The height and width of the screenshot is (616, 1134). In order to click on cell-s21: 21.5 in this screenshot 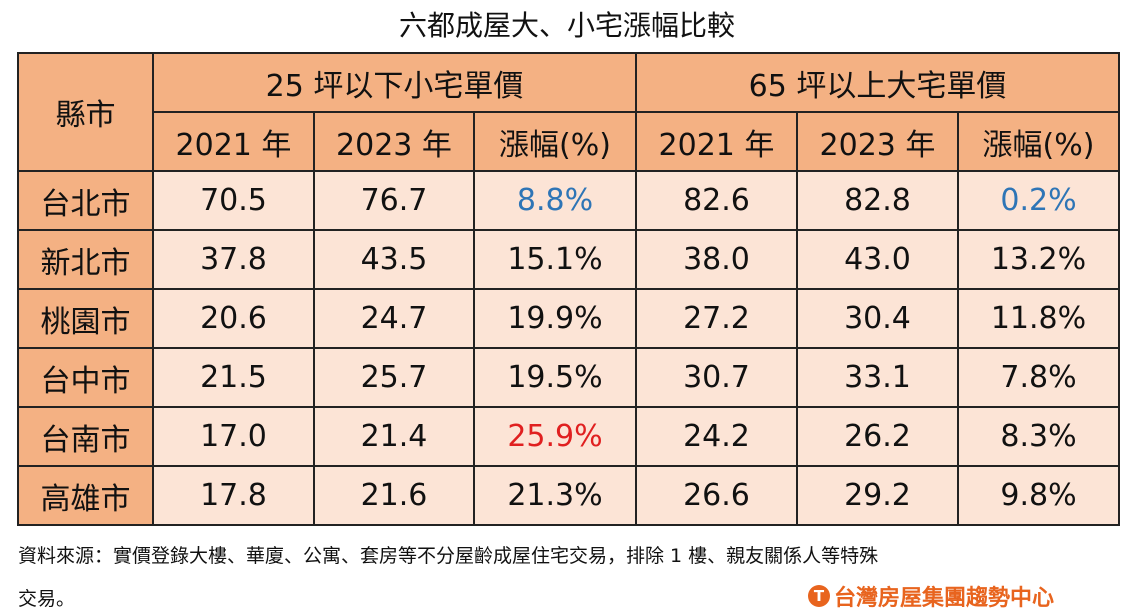, I will do `click(233, 377)`.